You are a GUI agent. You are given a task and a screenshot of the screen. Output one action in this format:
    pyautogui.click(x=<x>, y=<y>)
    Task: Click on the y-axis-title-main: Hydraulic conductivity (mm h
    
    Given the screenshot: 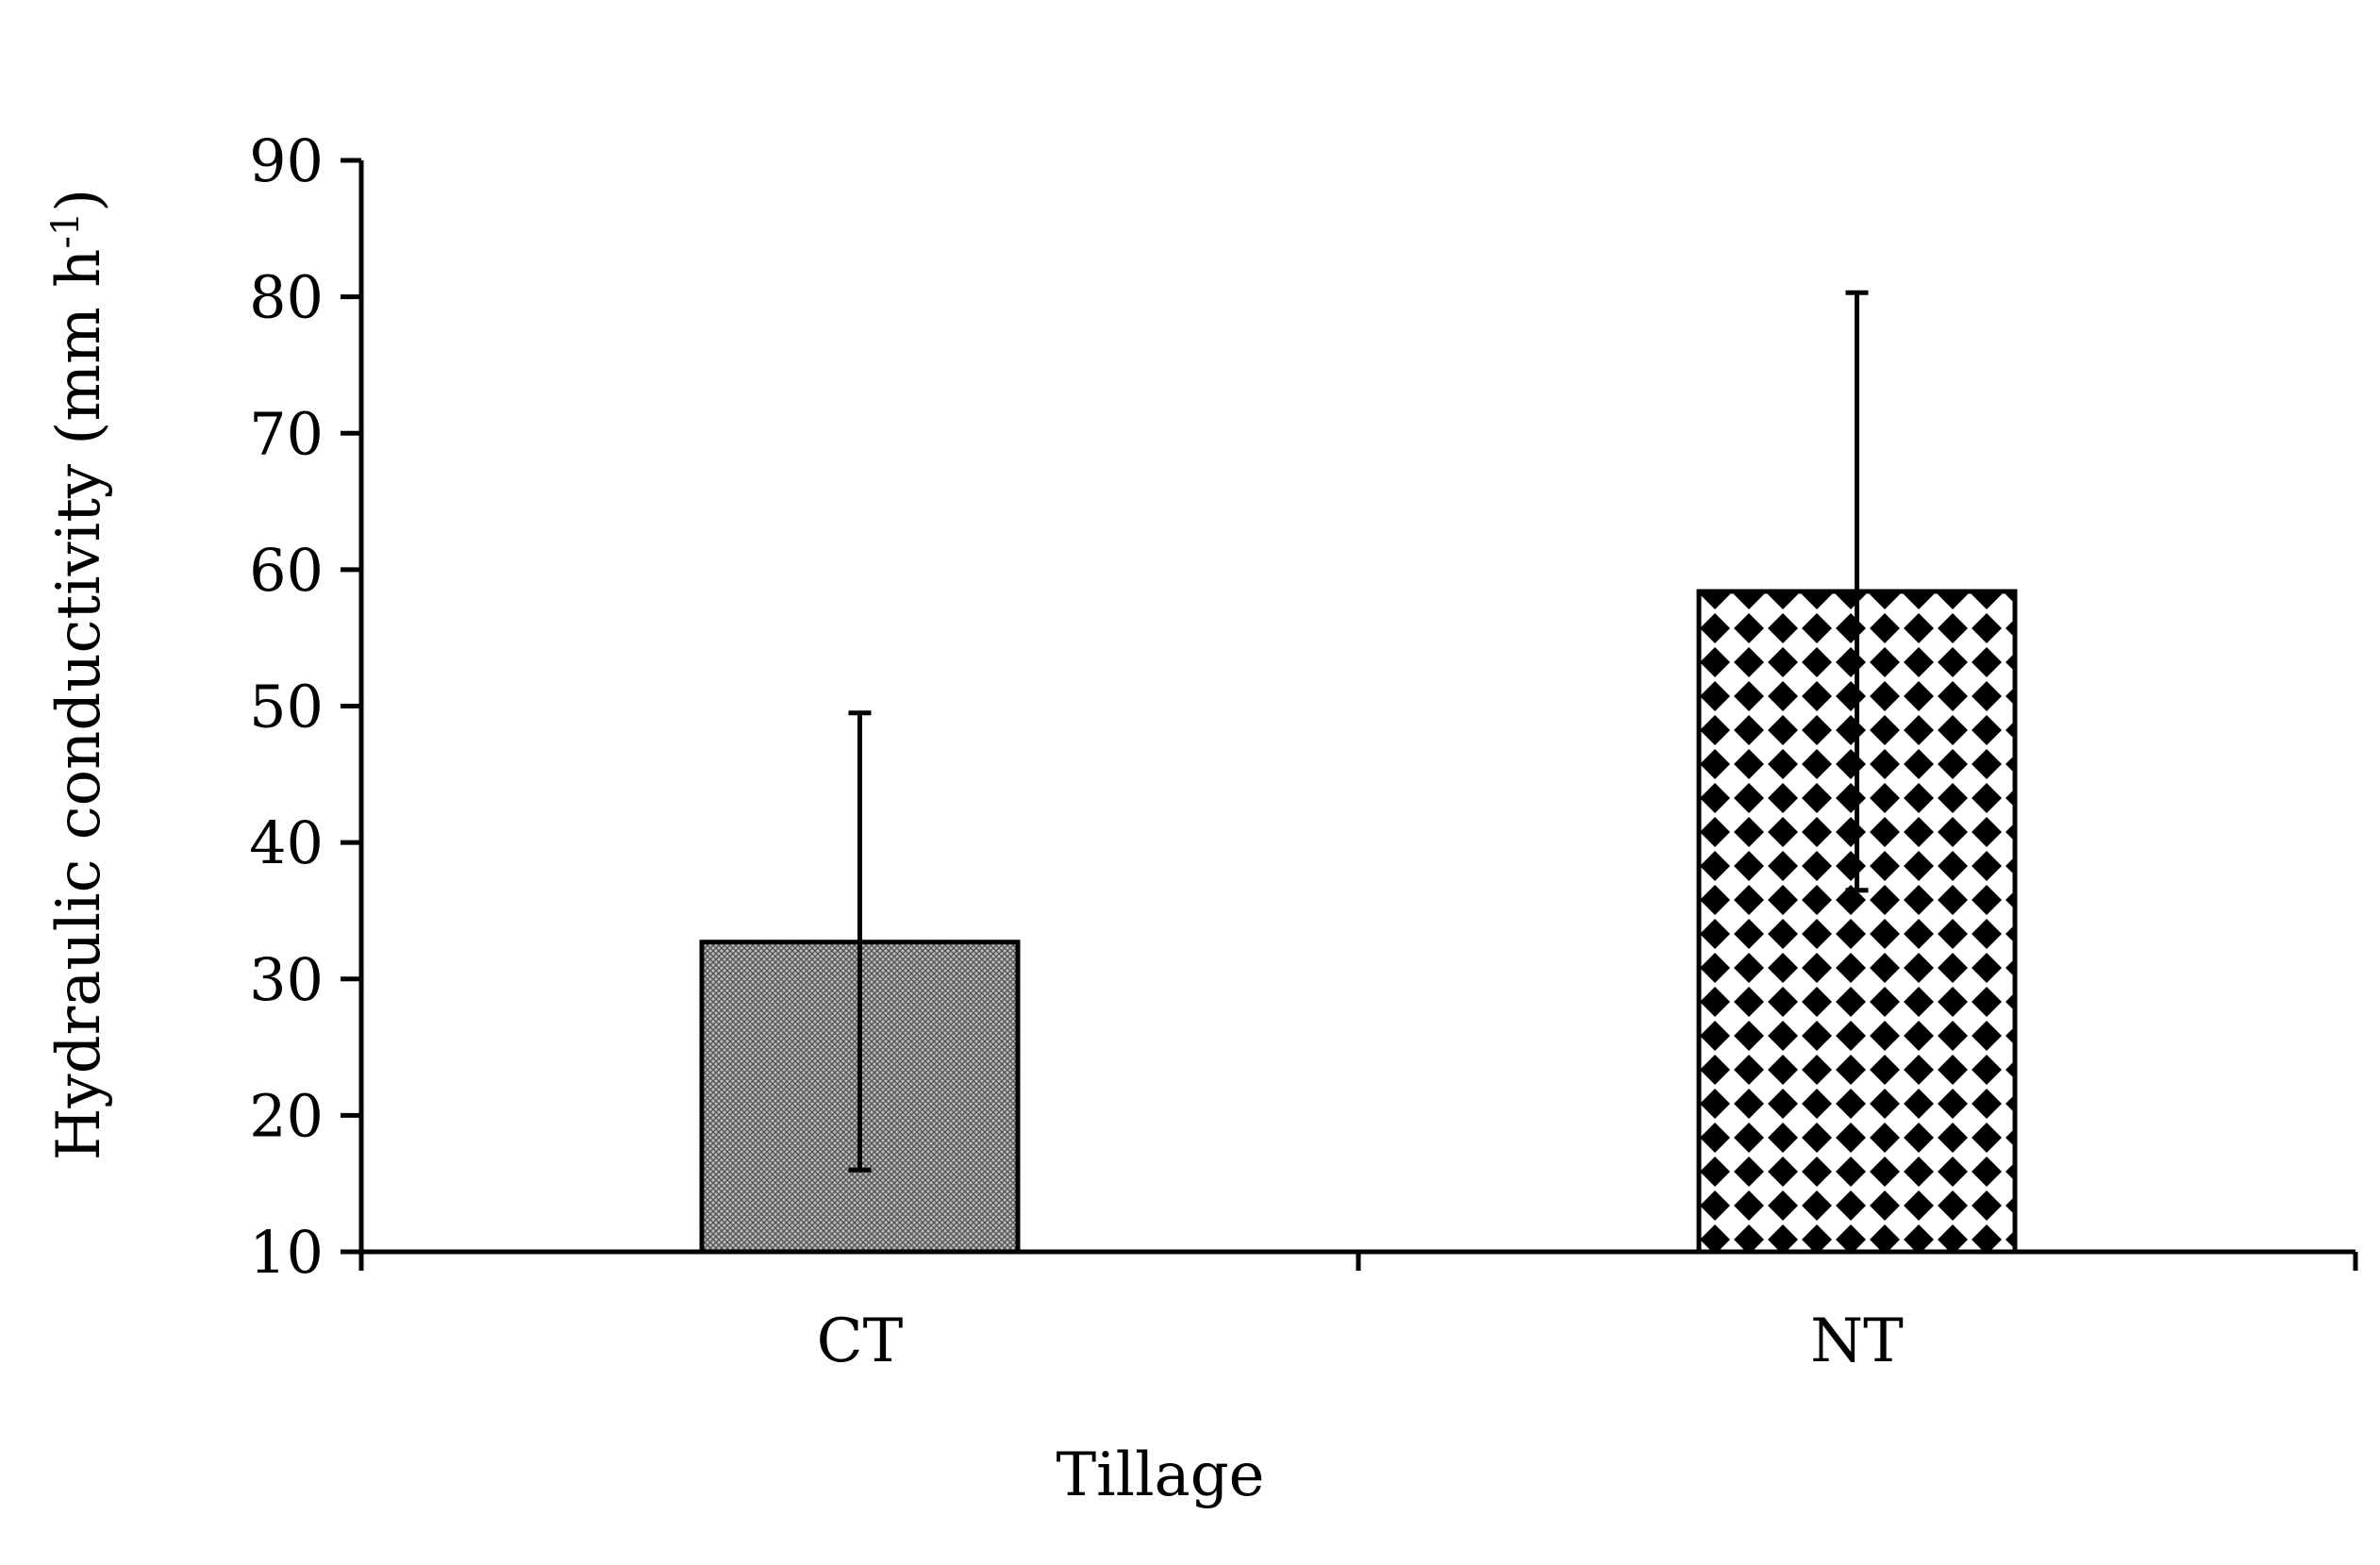 What is the action you would take?
    pyautogui.click(x=79, y=705)
    